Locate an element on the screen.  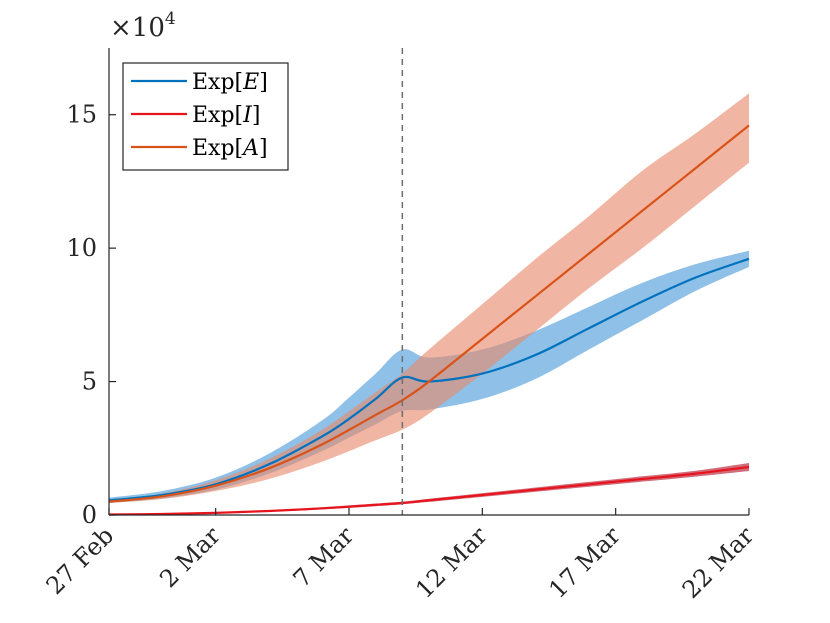
y-tick-label: 10 is located at coordinates (81, 248).